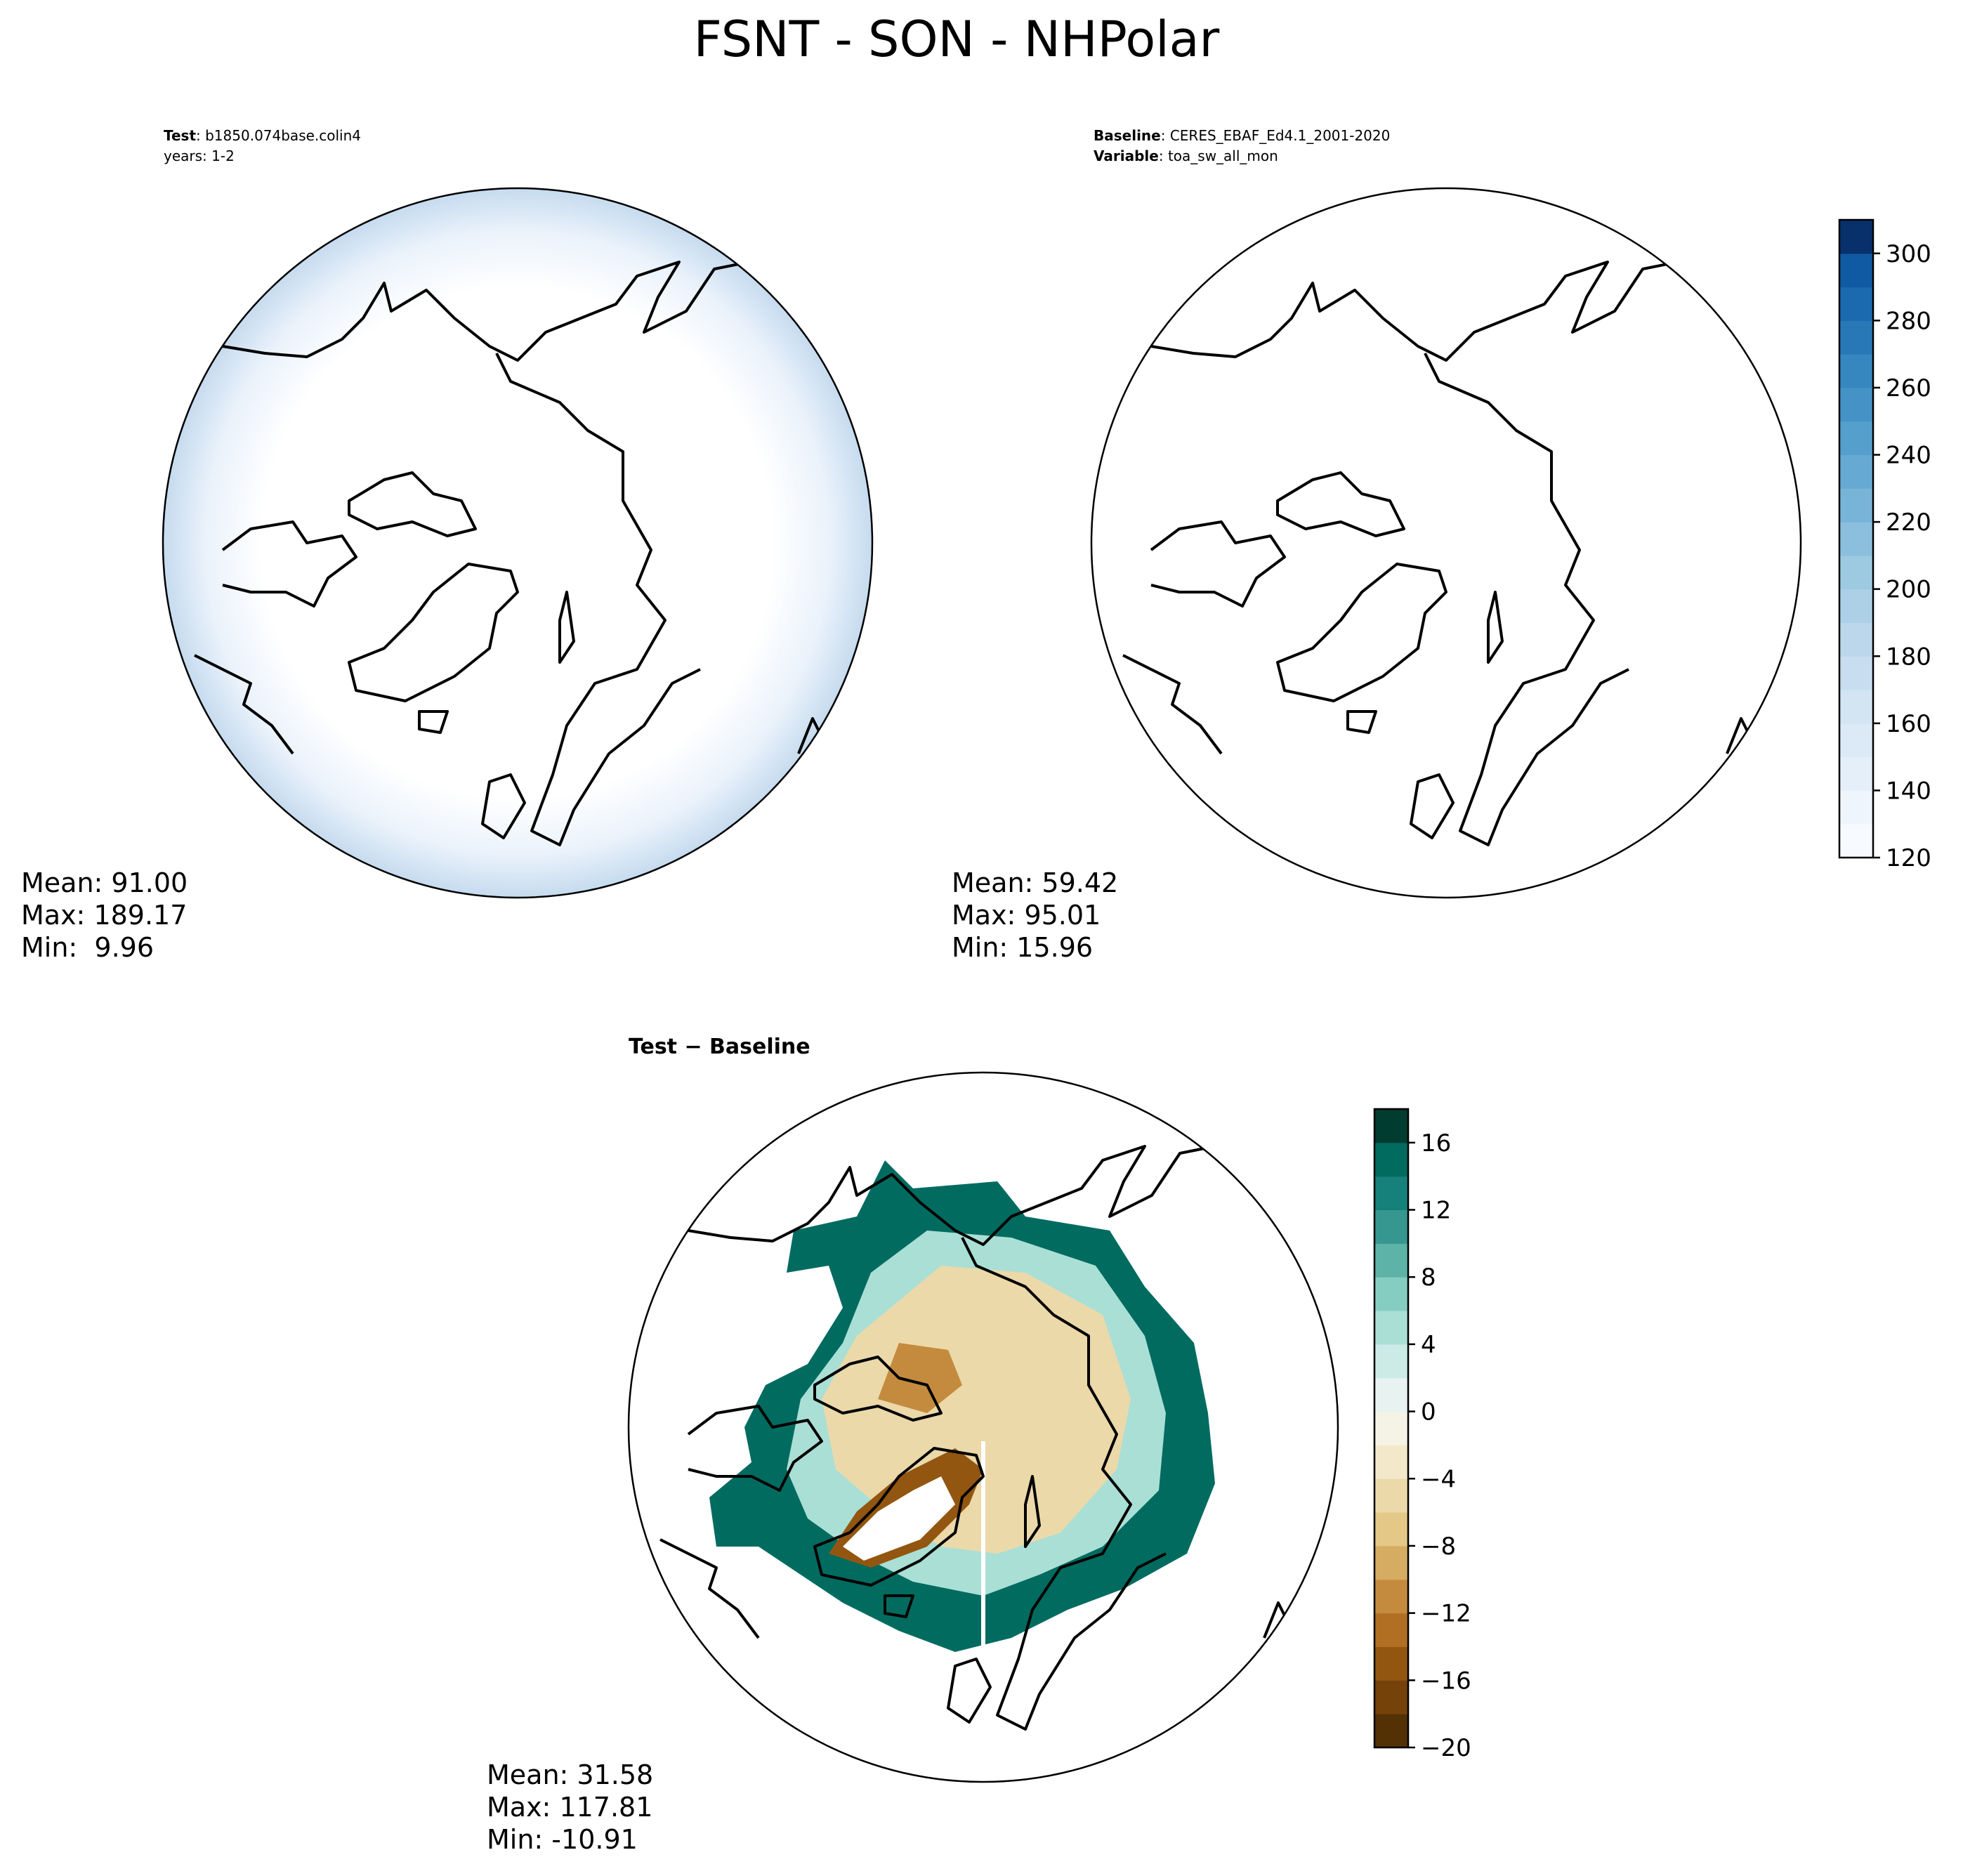 The width and height of the screenshot is (1963, 1876). I want to click on header-value: : toa_sw_all_mon, so click(1218, 155).